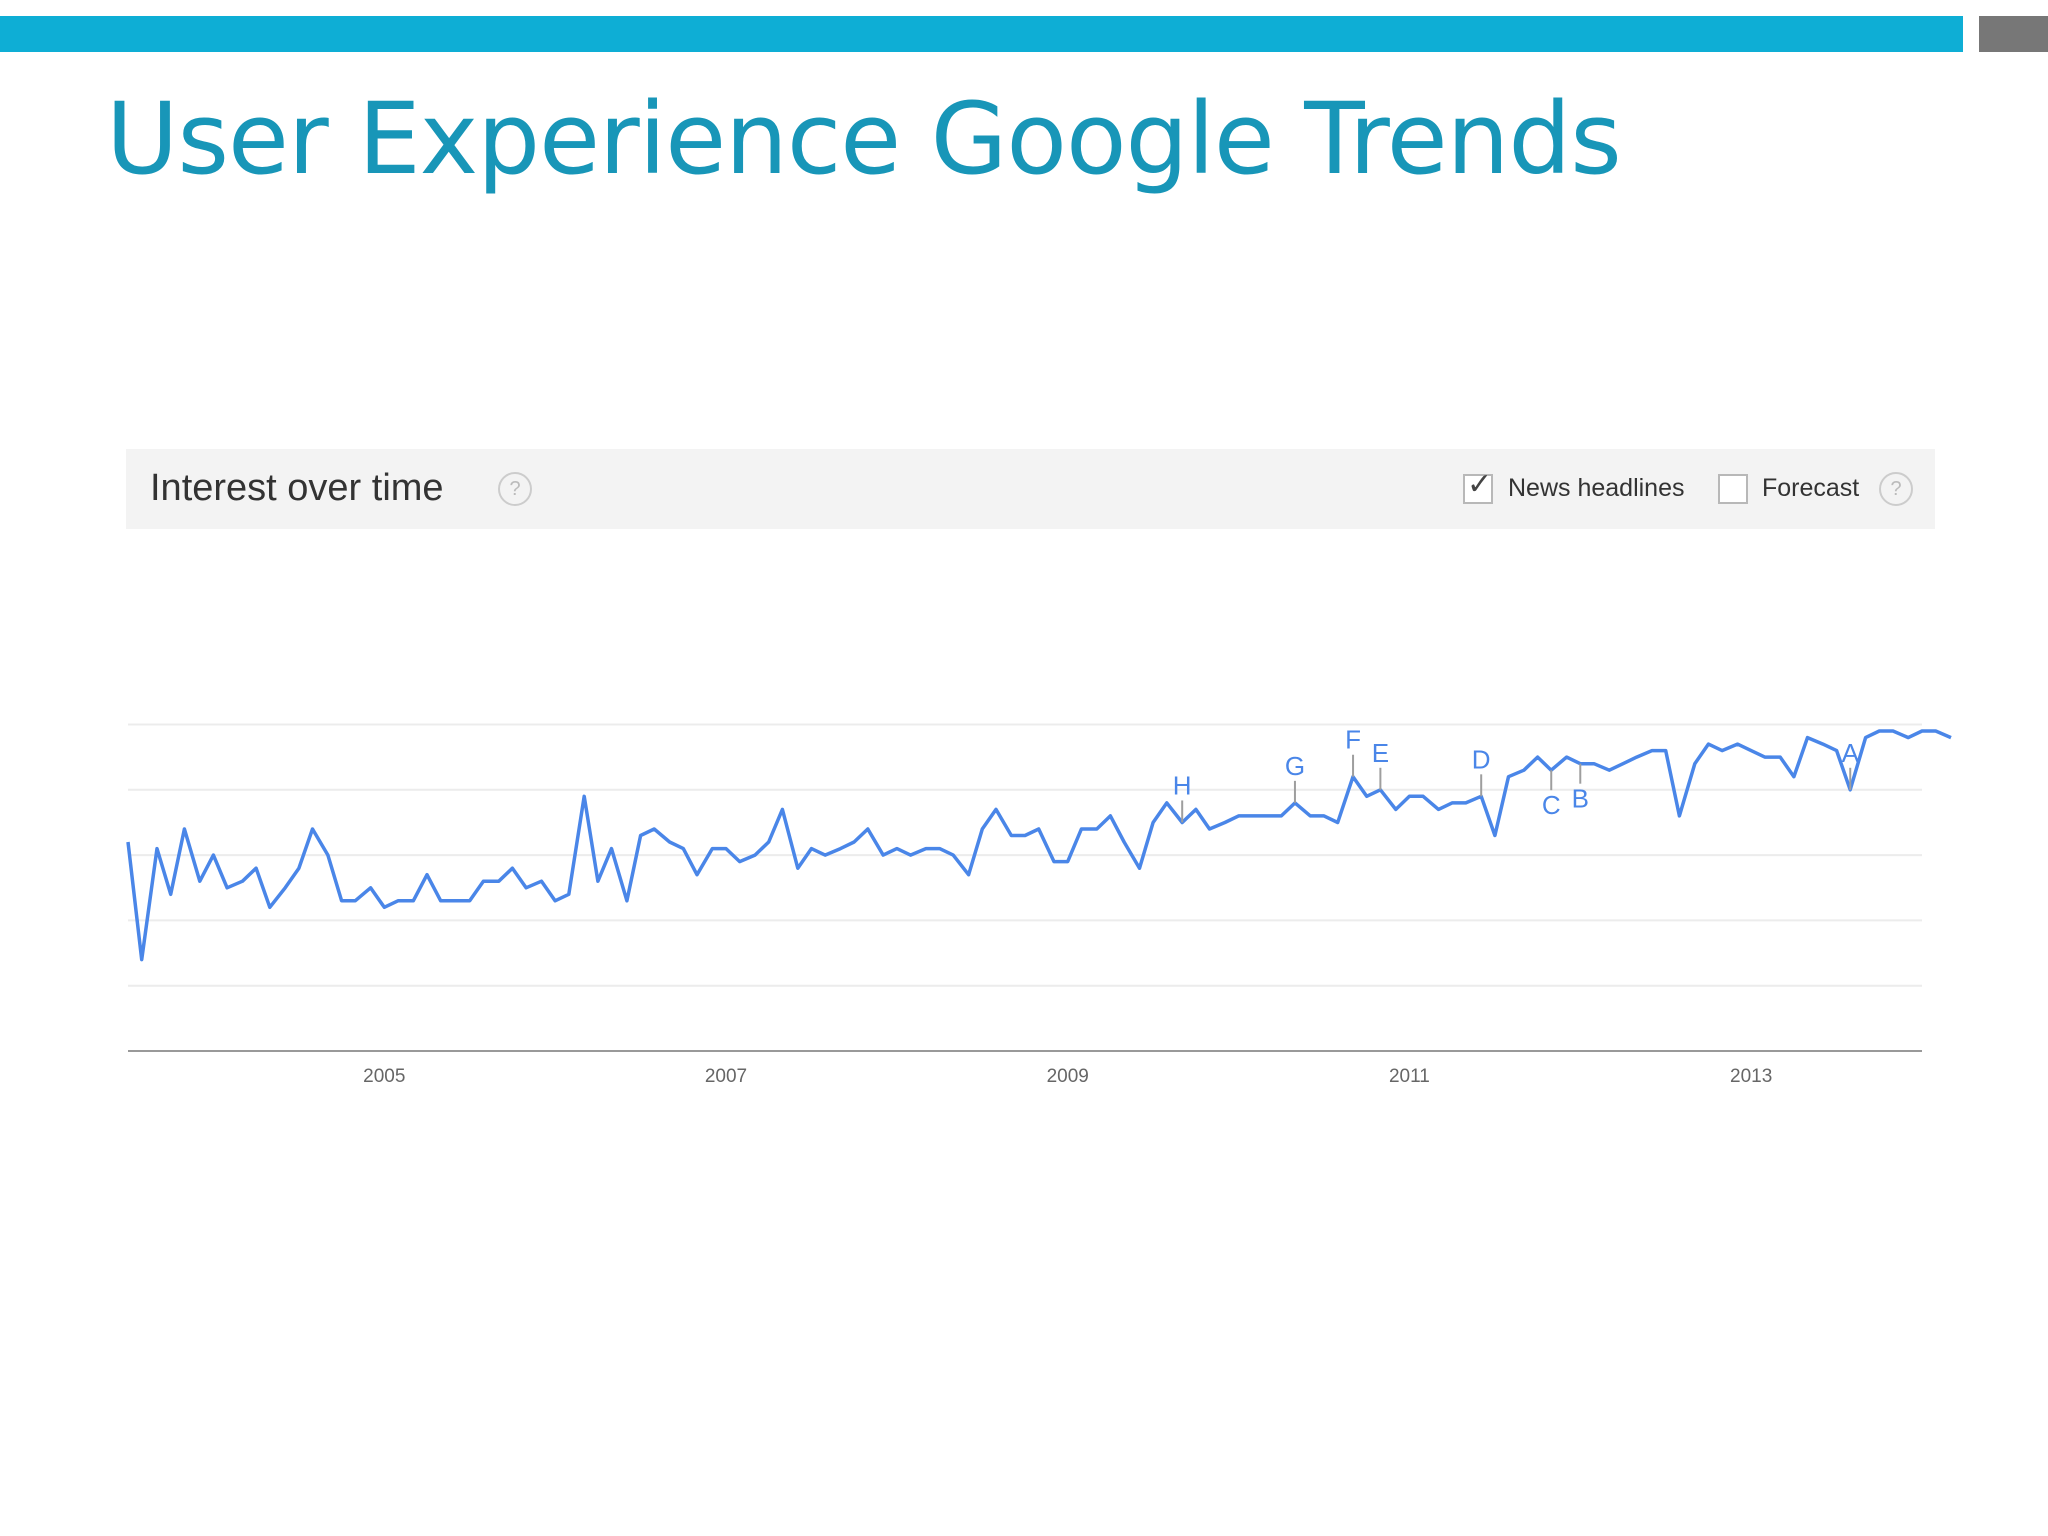  What do you see at coordinates (384, 1076) in the screenshot?
I see `x-tick-label: 2005` at bounding box center [384, 1076].